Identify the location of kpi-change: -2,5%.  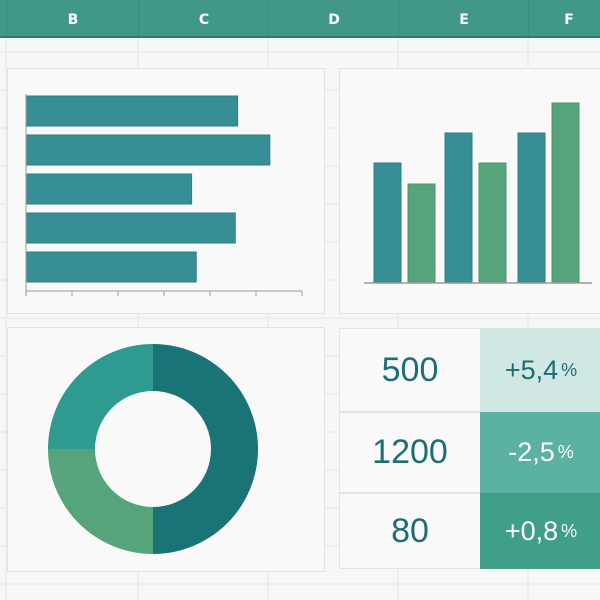
(540, 452).